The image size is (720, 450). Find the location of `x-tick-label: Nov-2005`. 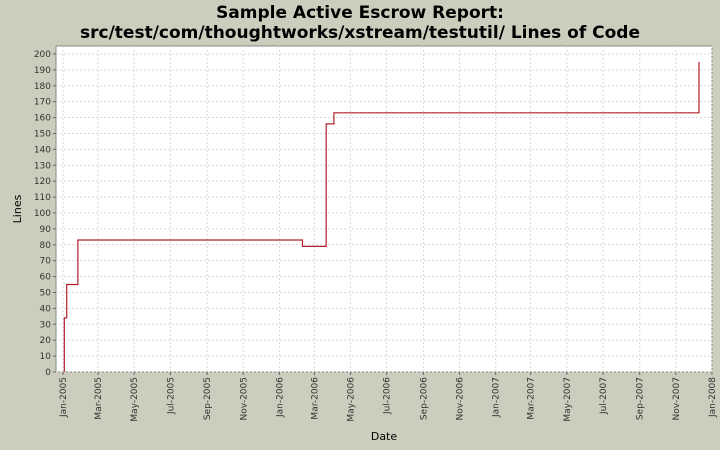

x-tick-label: Nov-2005 is located at coordinates (244, 398).